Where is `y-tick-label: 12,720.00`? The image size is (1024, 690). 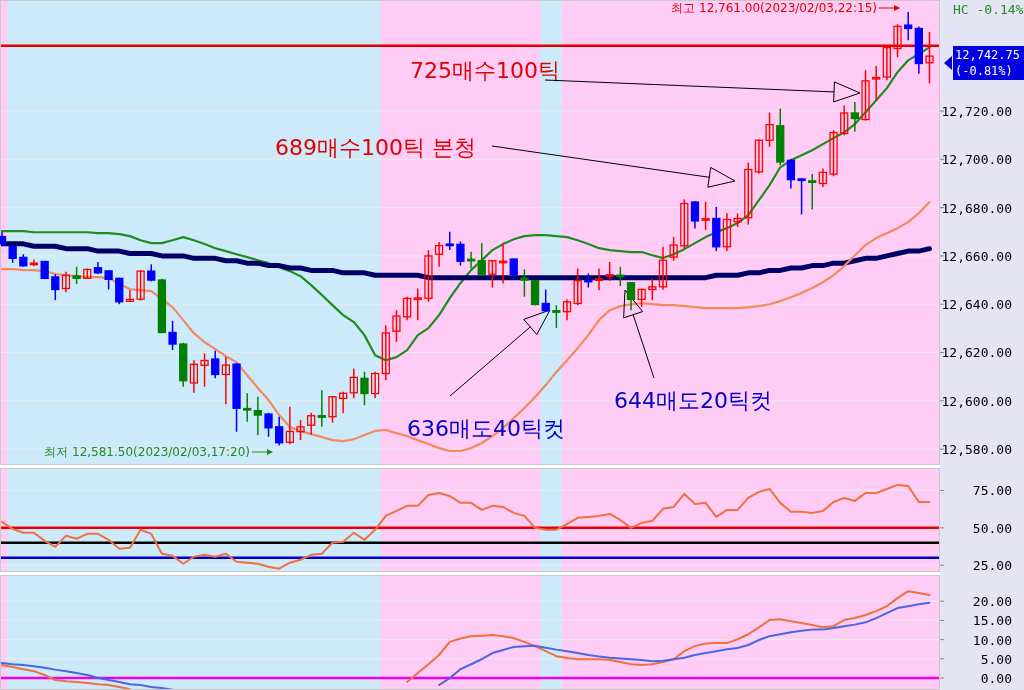
y-tick-label: 12,720.00 is located at coordinates (976, 112).